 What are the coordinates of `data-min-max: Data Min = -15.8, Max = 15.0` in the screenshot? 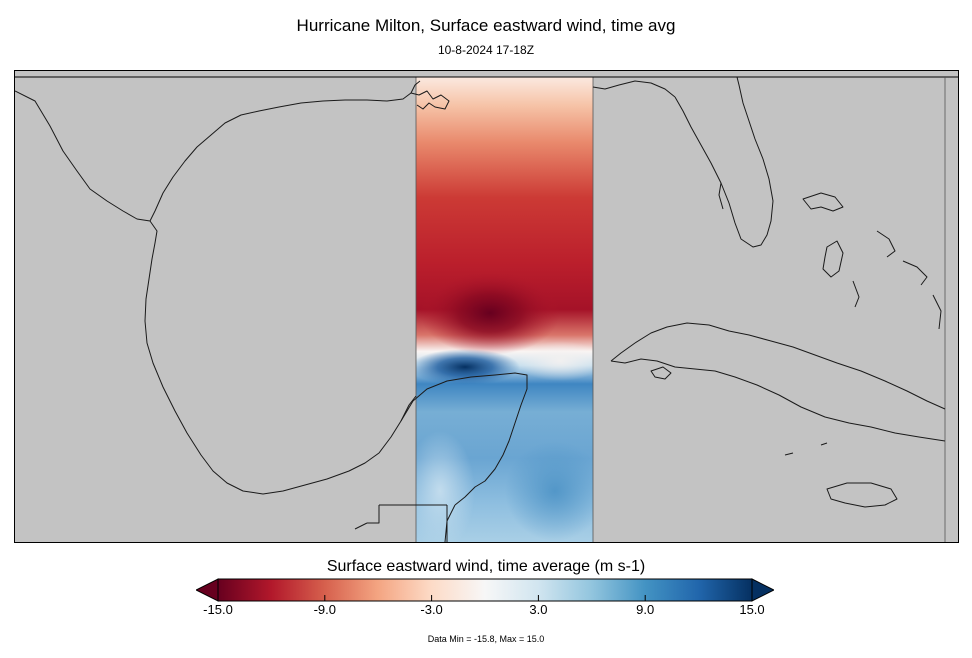 It's located at (486, 639).